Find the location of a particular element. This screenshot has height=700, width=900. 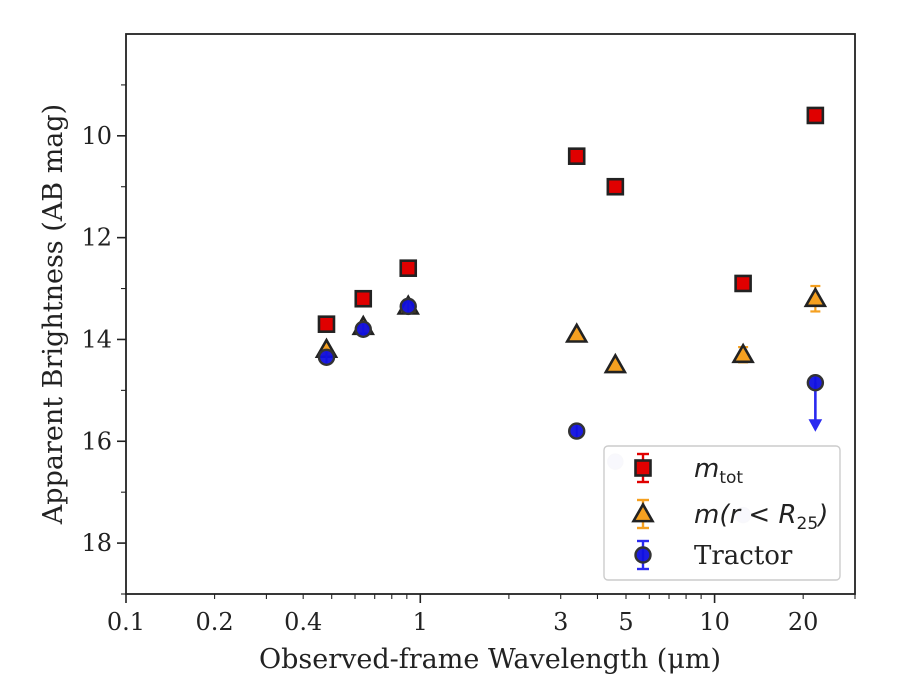

y-axis-label: Apparent Brightness (AB mag) is located at coordinates (53, 314).